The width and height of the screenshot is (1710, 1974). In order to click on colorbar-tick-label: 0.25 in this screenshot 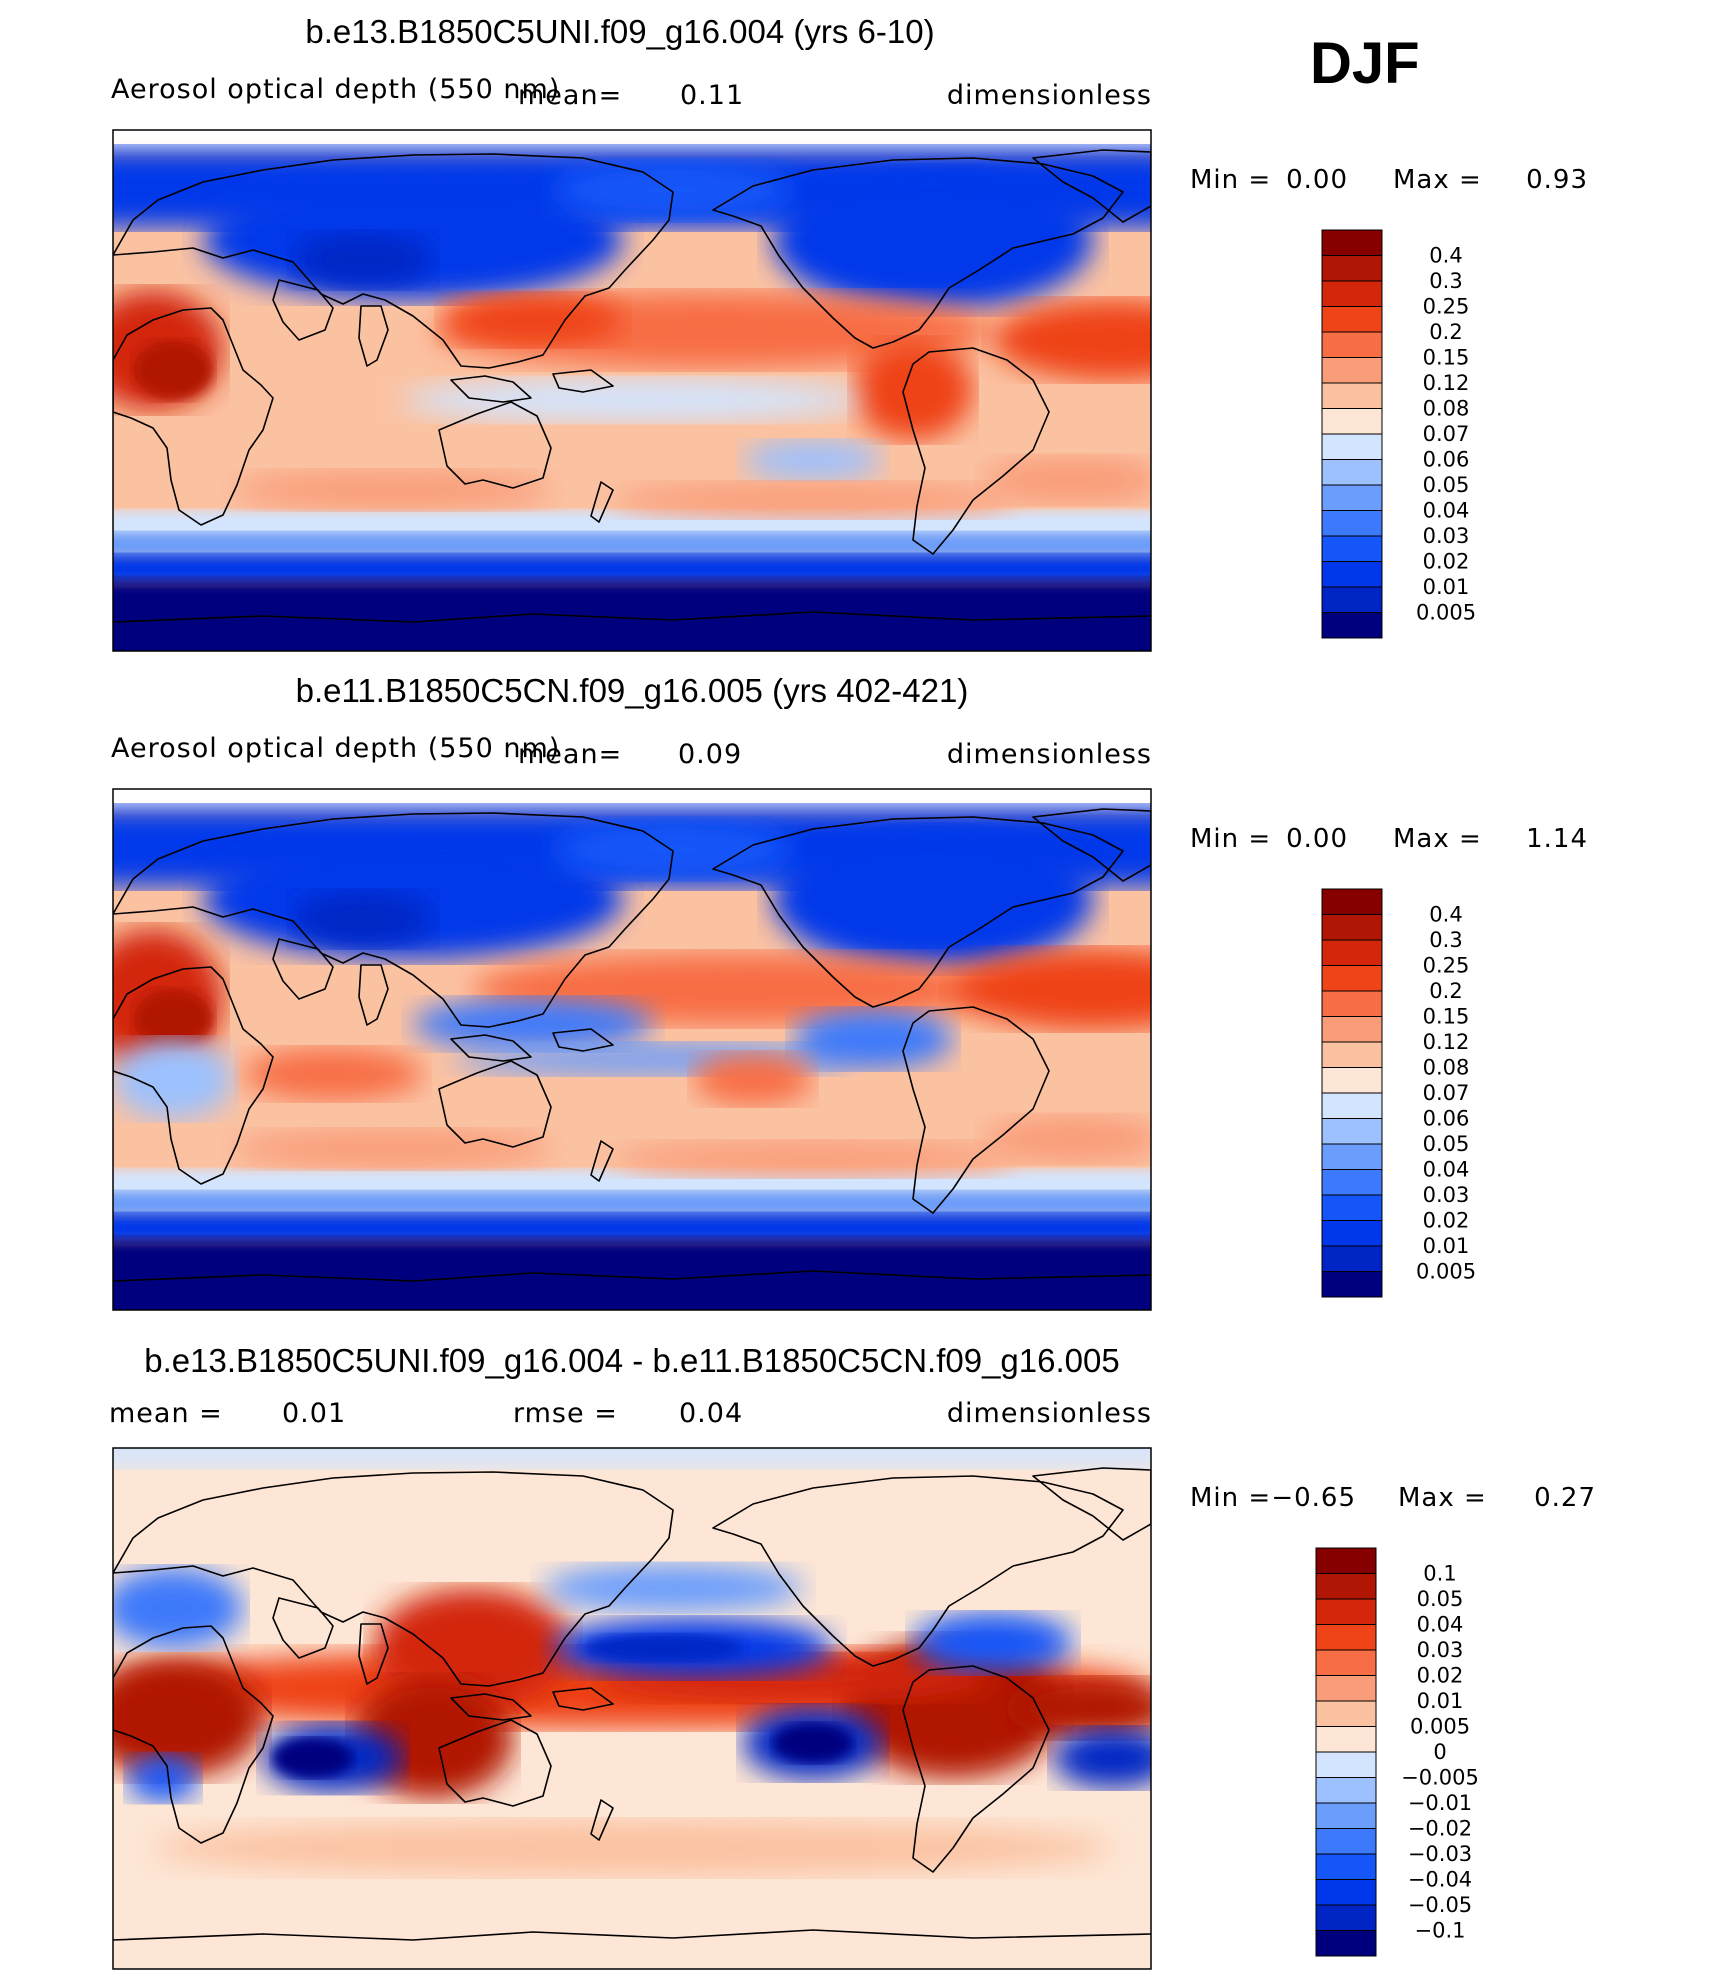, I will do `click(1446, 966)`.